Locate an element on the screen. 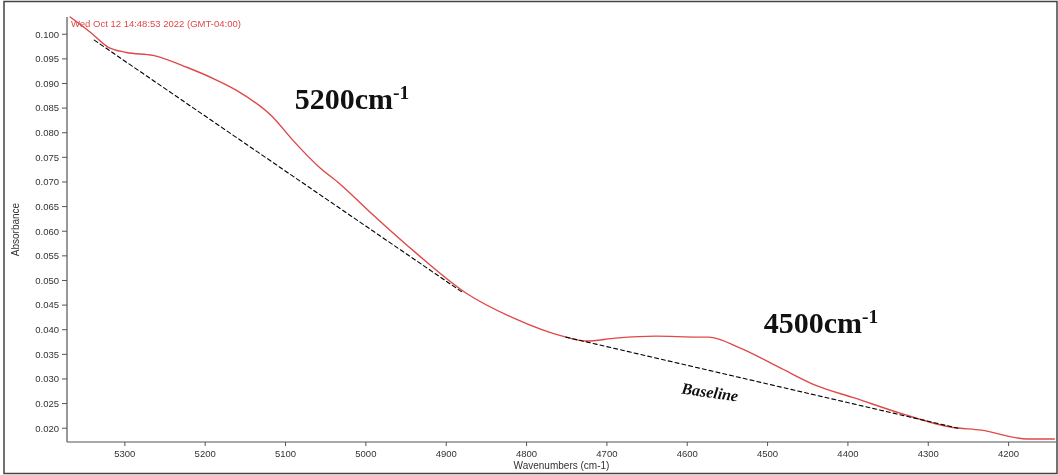 The width and height of the screenshot is (1058, 475). x-tick-label: 5000 is located at coordinates (366, 453).